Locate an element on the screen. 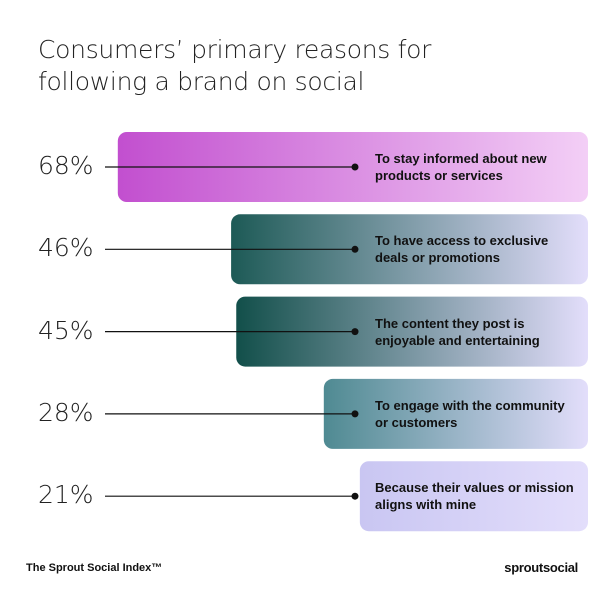 Image resolution: width=600 pixels, height=600 pixels. brand-logo: sproutsocial is located at coordinates (541, 567).